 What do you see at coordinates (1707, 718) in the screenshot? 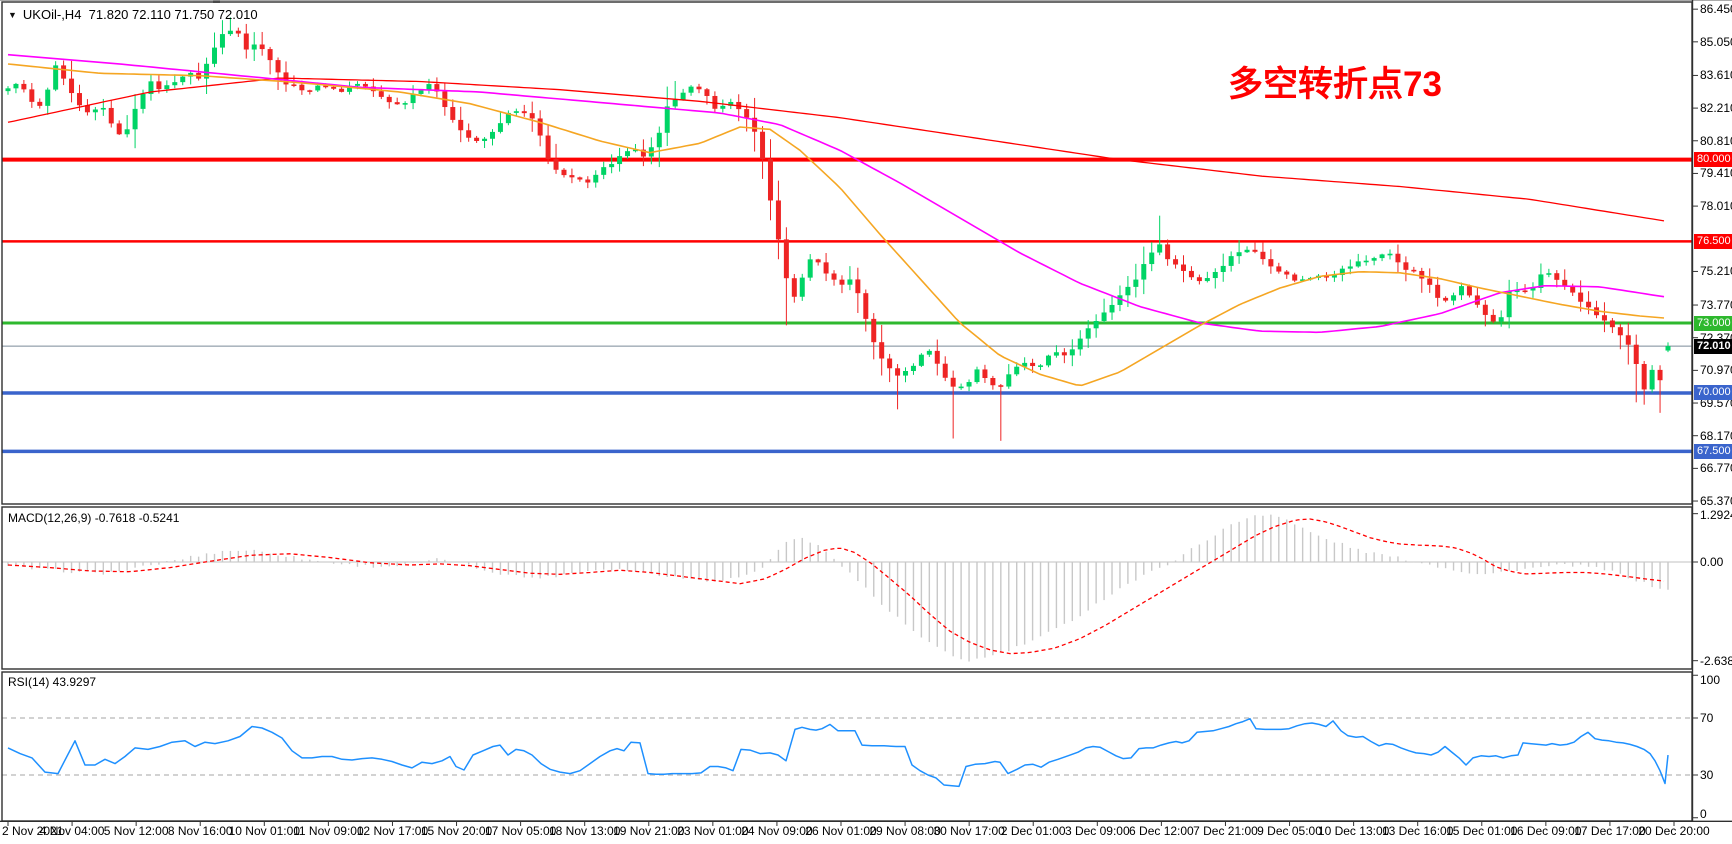
I see `rsi-axis-label: 70` at bounding box center [1707, 718].